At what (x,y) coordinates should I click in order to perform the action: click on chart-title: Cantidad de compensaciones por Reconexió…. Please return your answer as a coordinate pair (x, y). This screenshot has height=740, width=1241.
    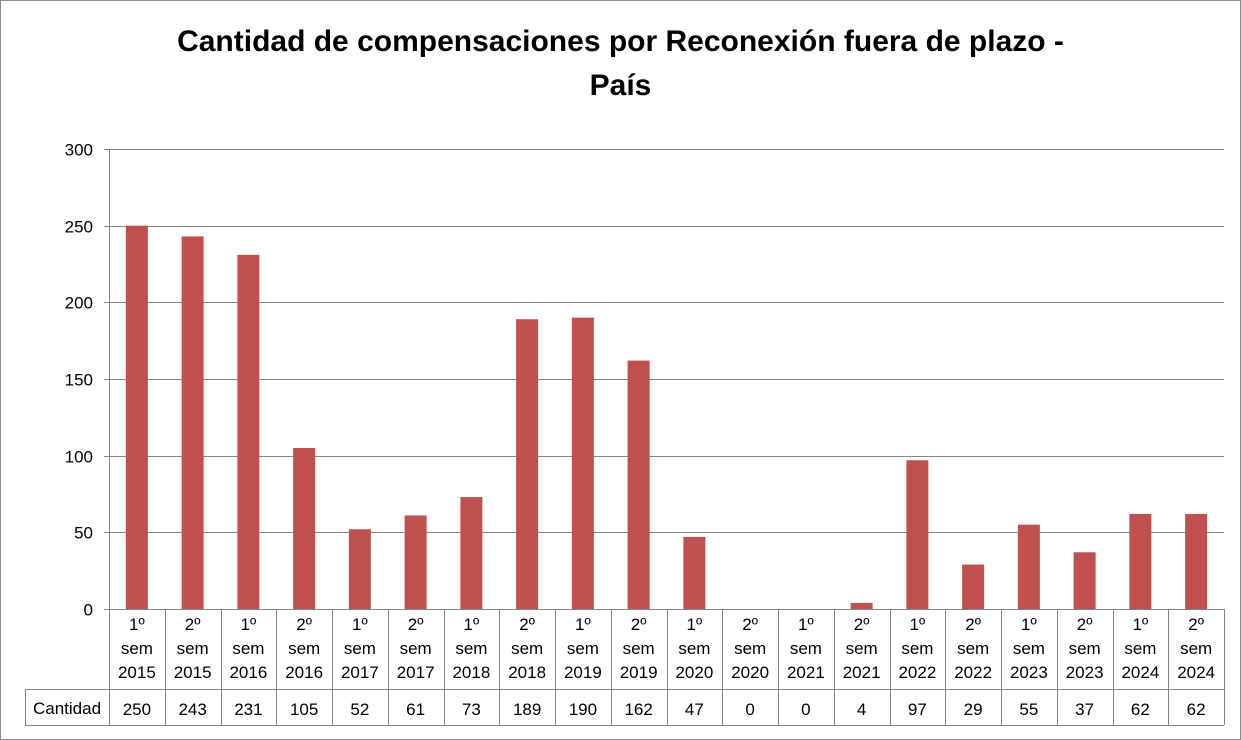
    Looking at the image, I should click on (620, 64).